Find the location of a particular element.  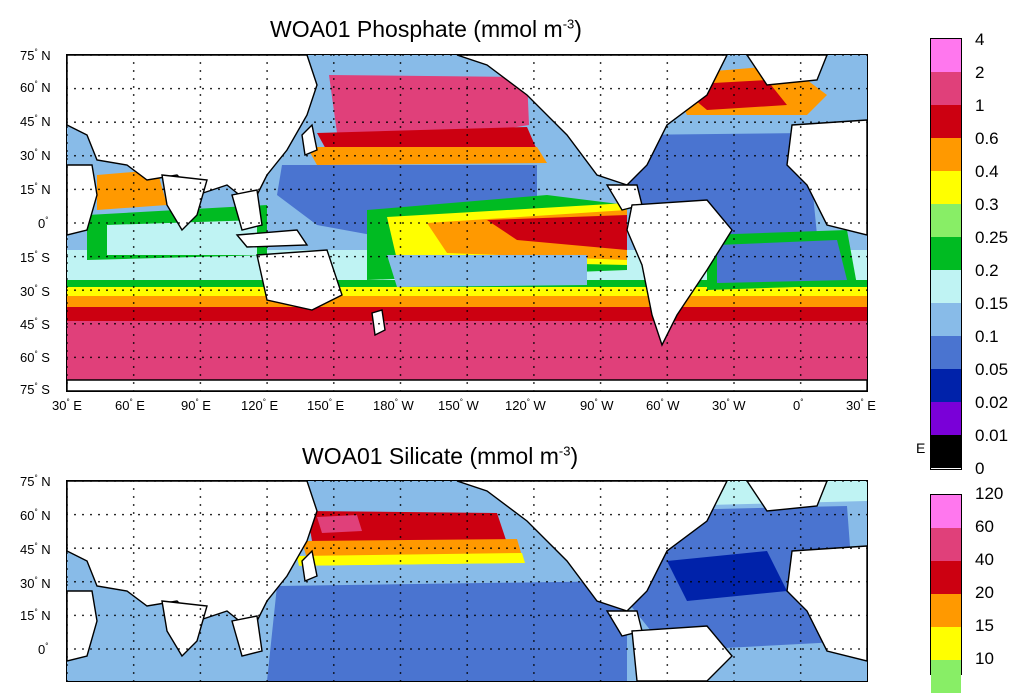

colorbar-value-label: 120 is located at coordinates (989, 493).